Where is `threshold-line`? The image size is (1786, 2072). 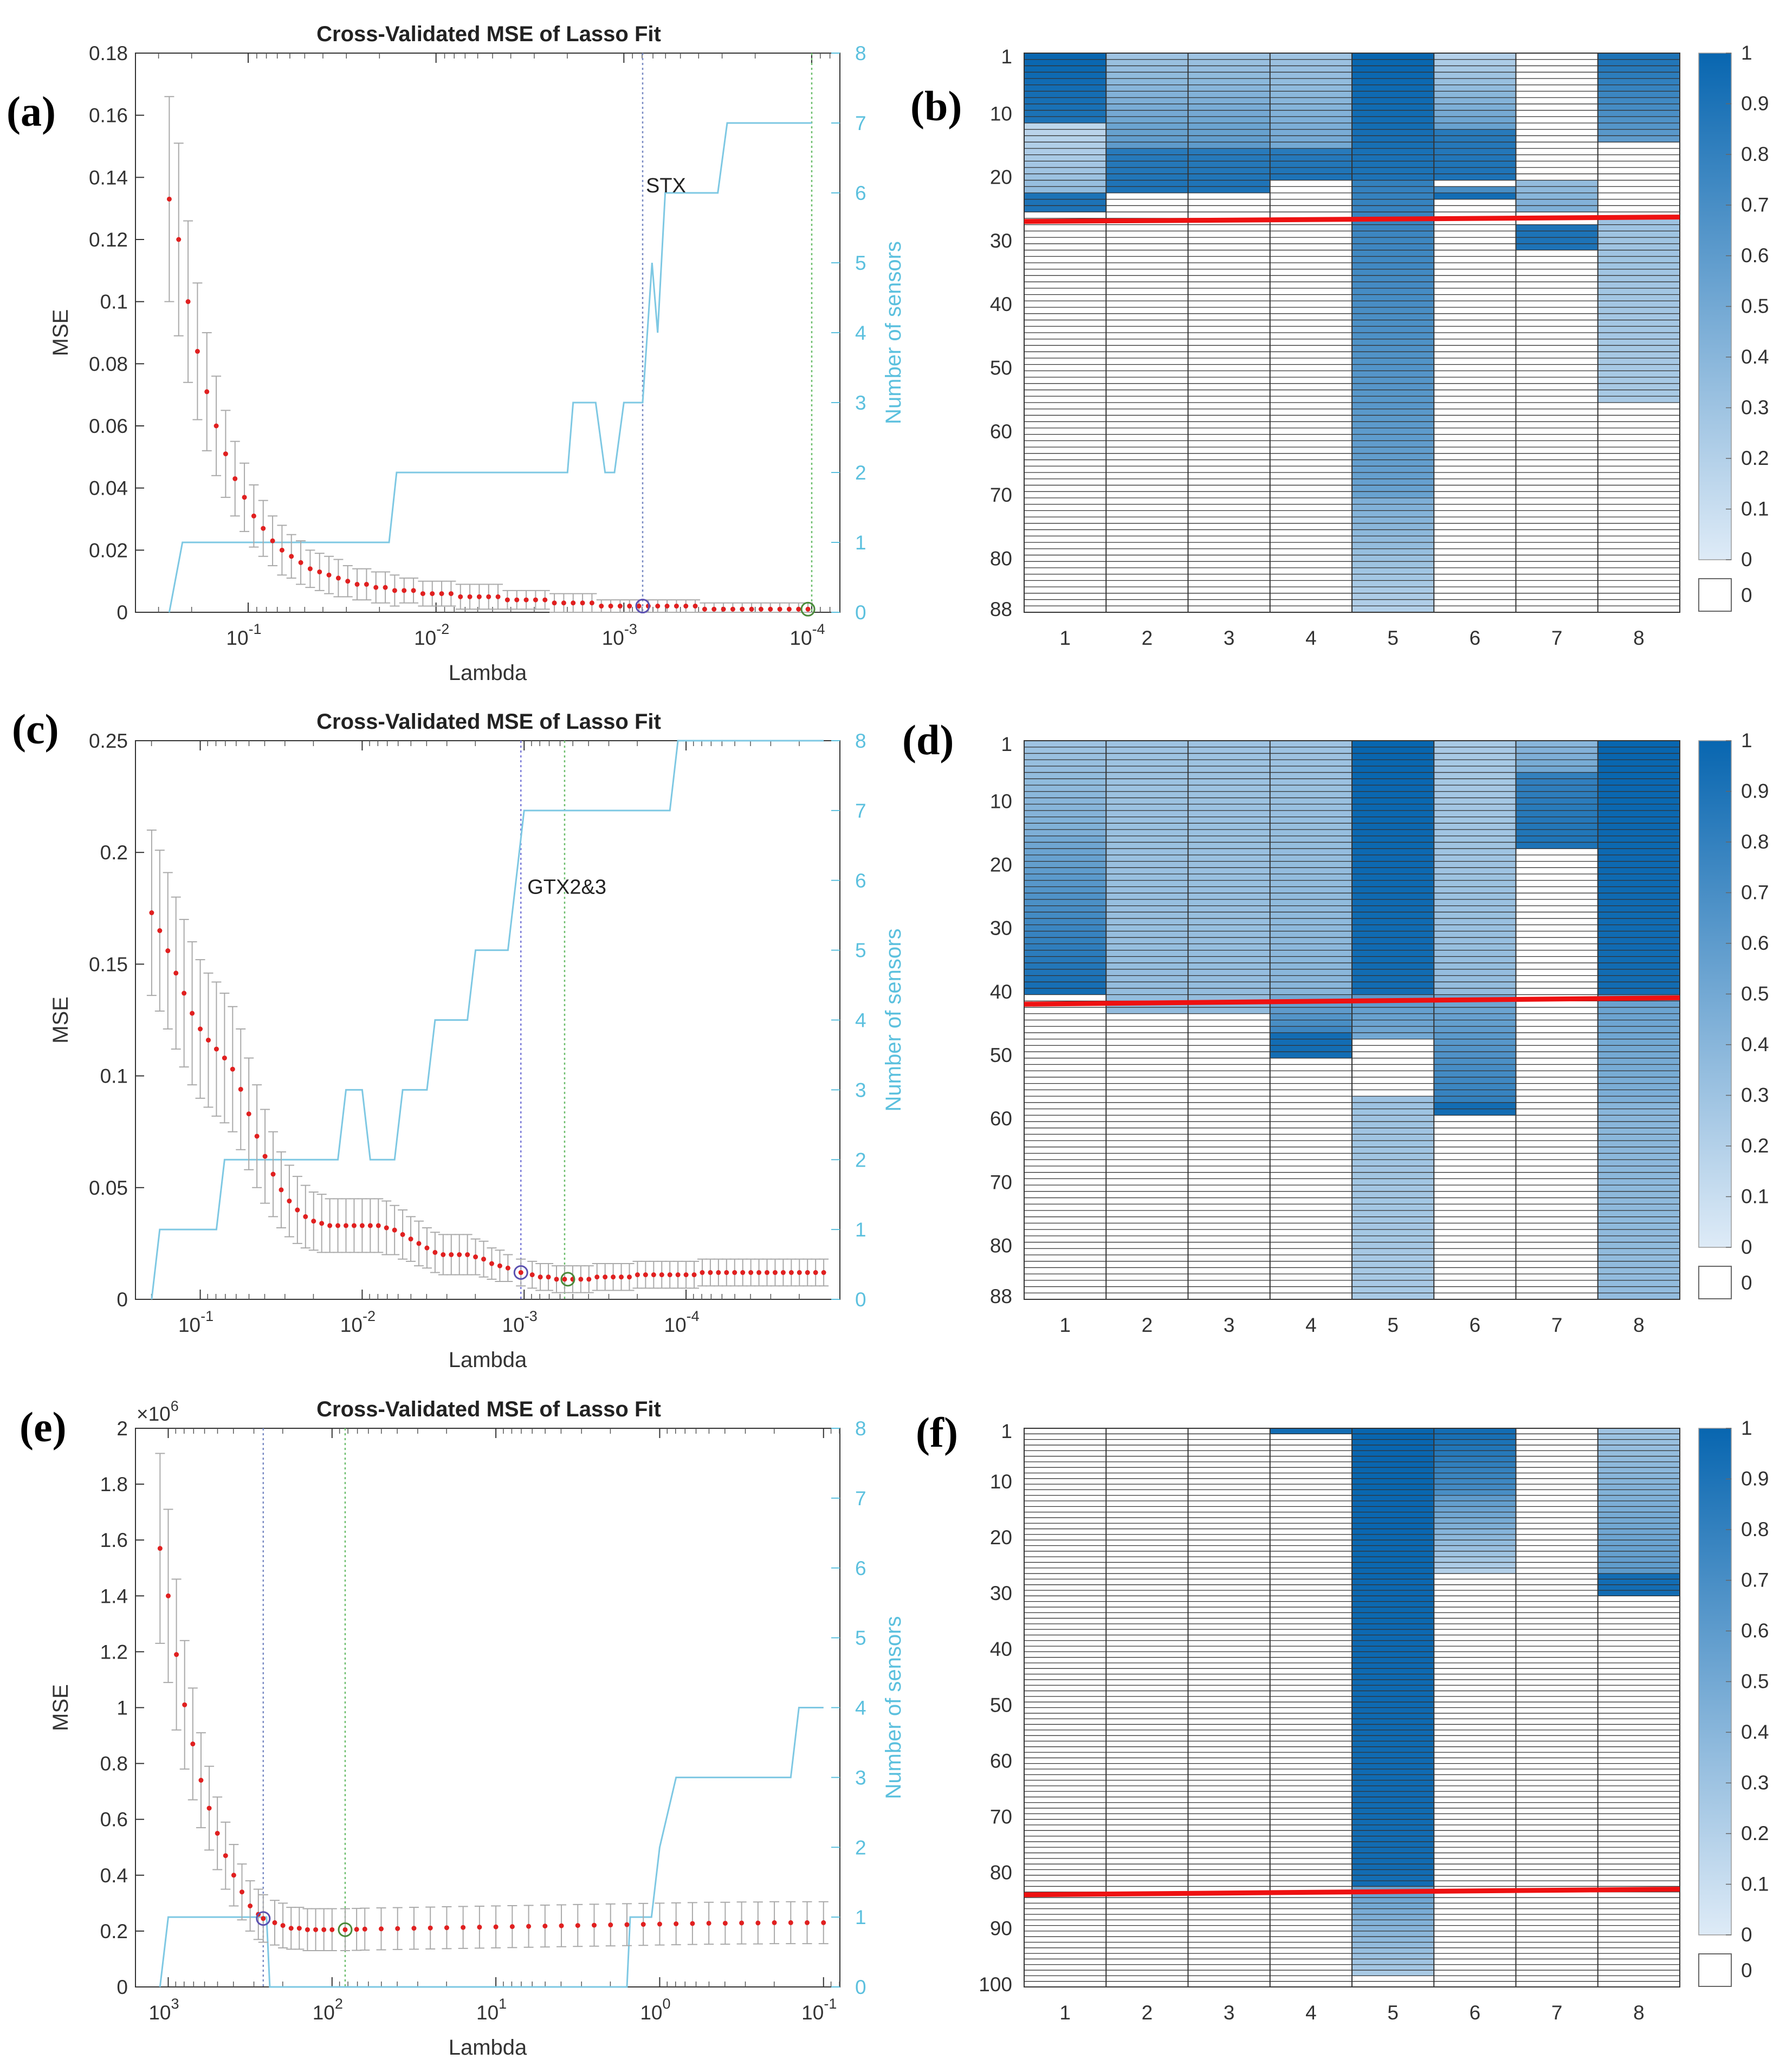
threshold-line is located at coordinates (1352, 1001).